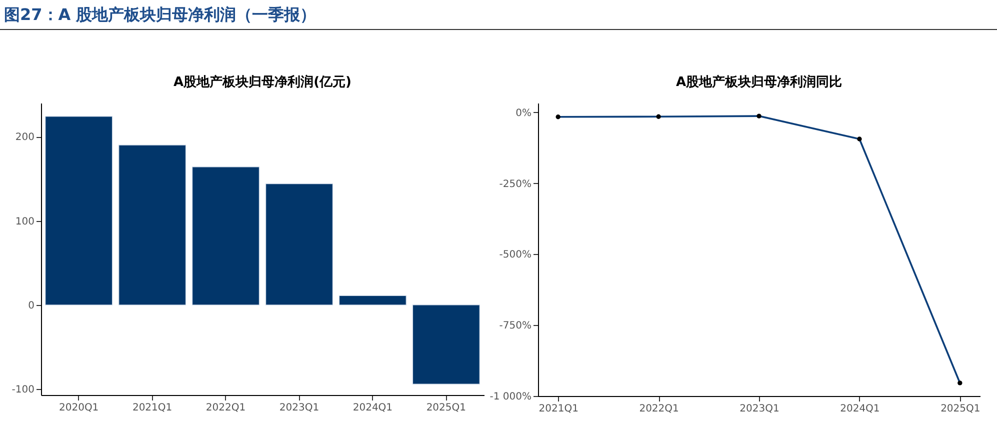 Image resolution: width=997 pixels, height=433 pixels. Describe the element at coordinates (24, 138) in the screenshot. I see `y-tick-label: 200` at that location.